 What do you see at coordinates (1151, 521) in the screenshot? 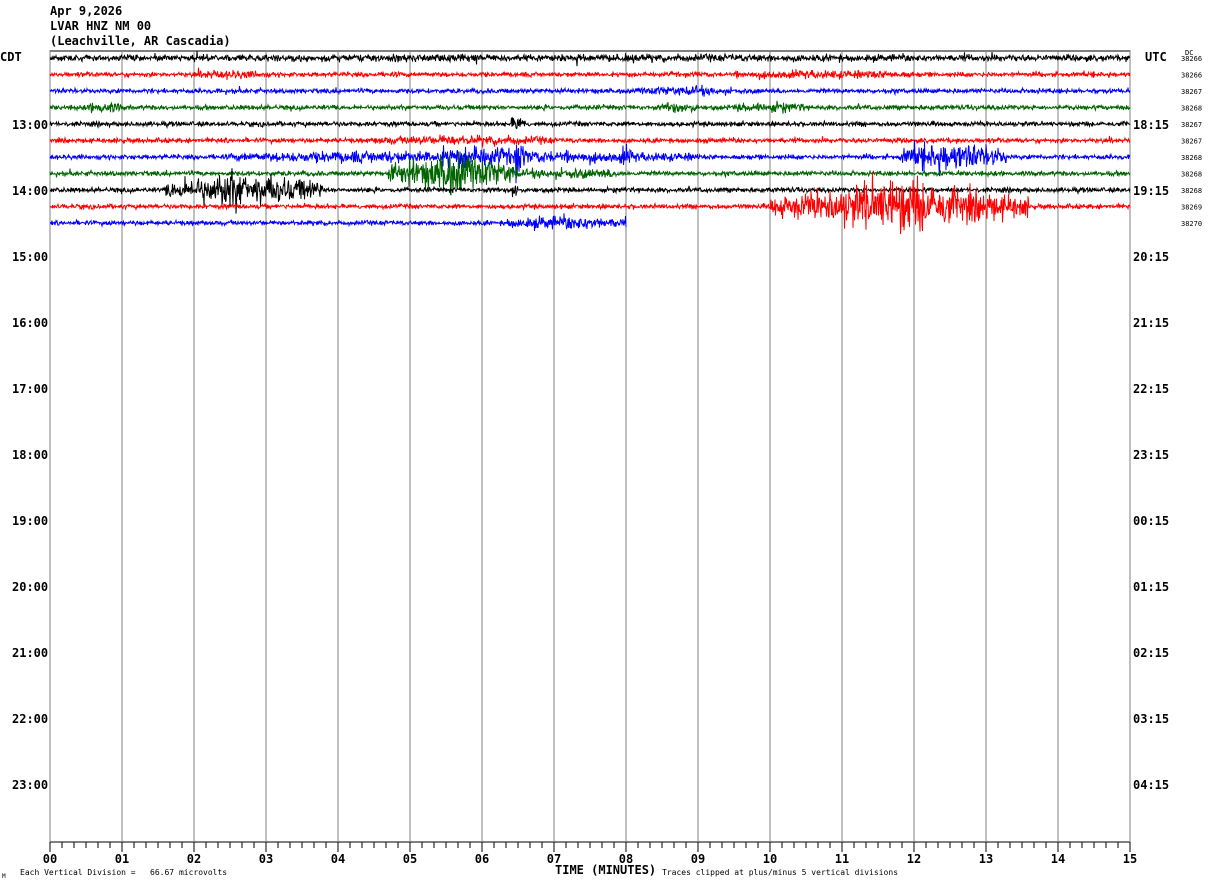
I see `right-hour-label: 00:15` at bounding box center [1151, 521].